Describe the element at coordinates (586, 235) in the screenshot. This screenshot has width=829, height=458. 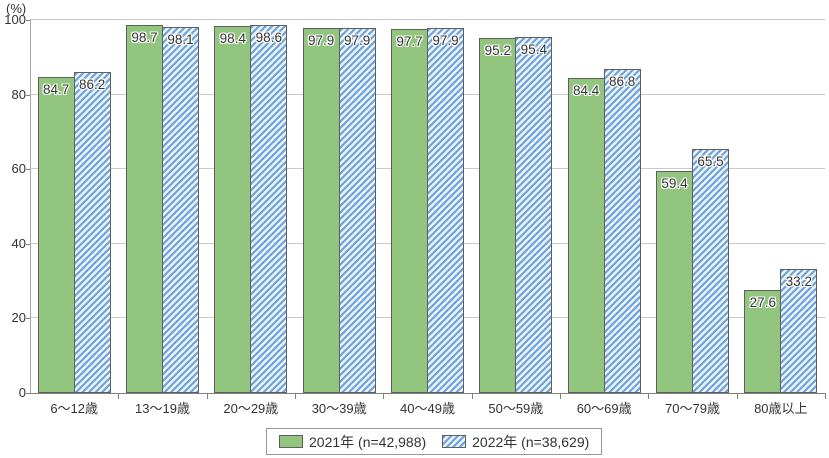
I see `bar-2021年 (n=42,988)-60～69歳: 84.4` at that location.